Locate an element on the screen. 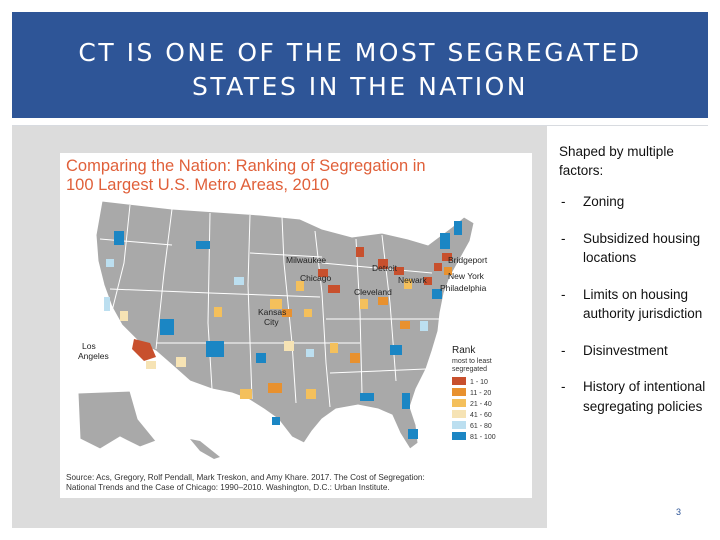  factor-item-zoning: - Zoning is located at coordinates (634, 202).